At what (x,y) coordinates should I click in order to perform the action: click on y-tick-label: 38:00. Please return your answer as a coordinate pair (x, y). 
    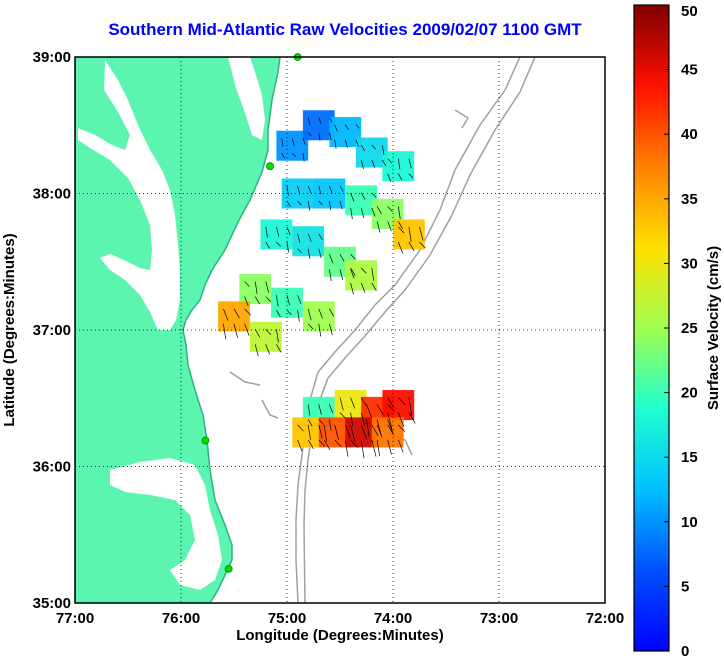
    Looking at the image, I should click on (52, 194).